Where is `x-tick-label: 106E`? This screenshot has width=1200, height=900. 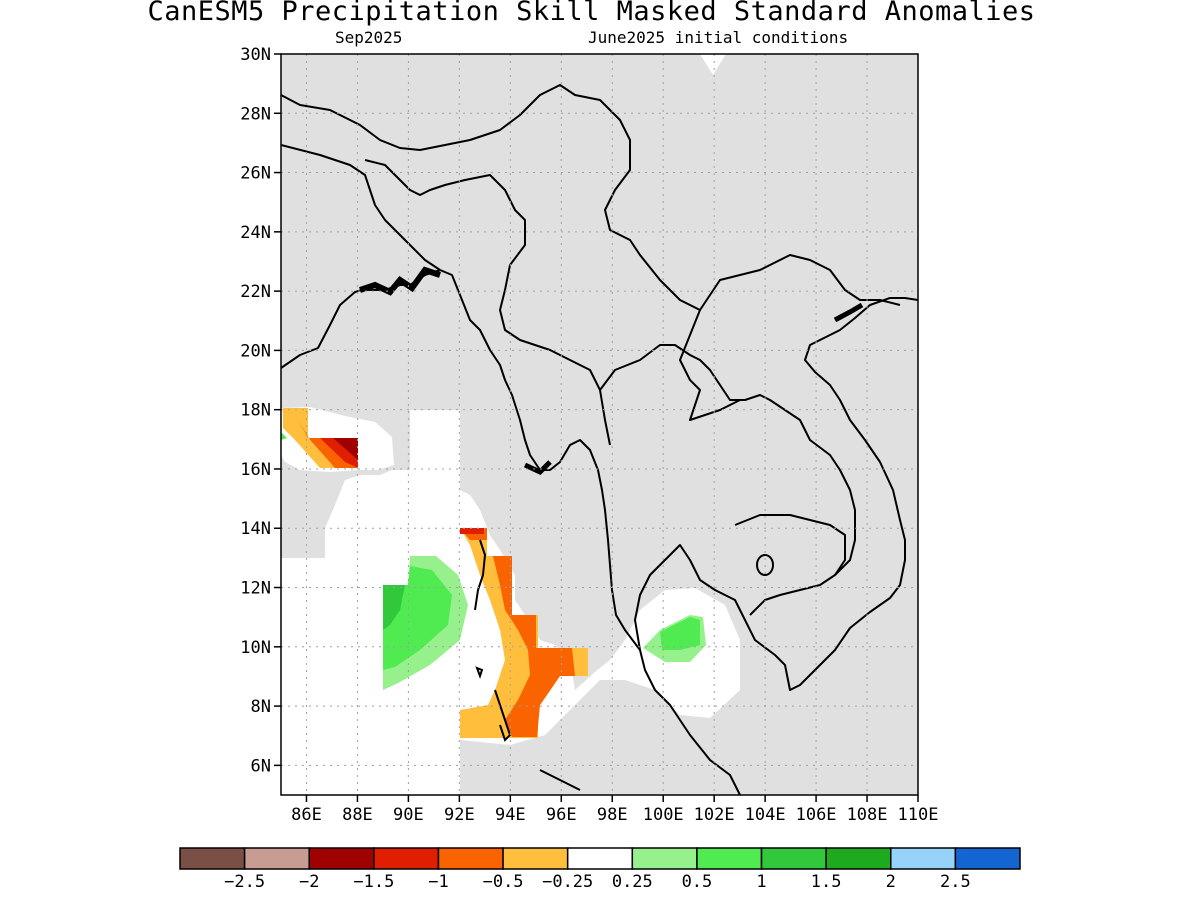
x-tick-label: 106E is located at coordinates (816, 815).